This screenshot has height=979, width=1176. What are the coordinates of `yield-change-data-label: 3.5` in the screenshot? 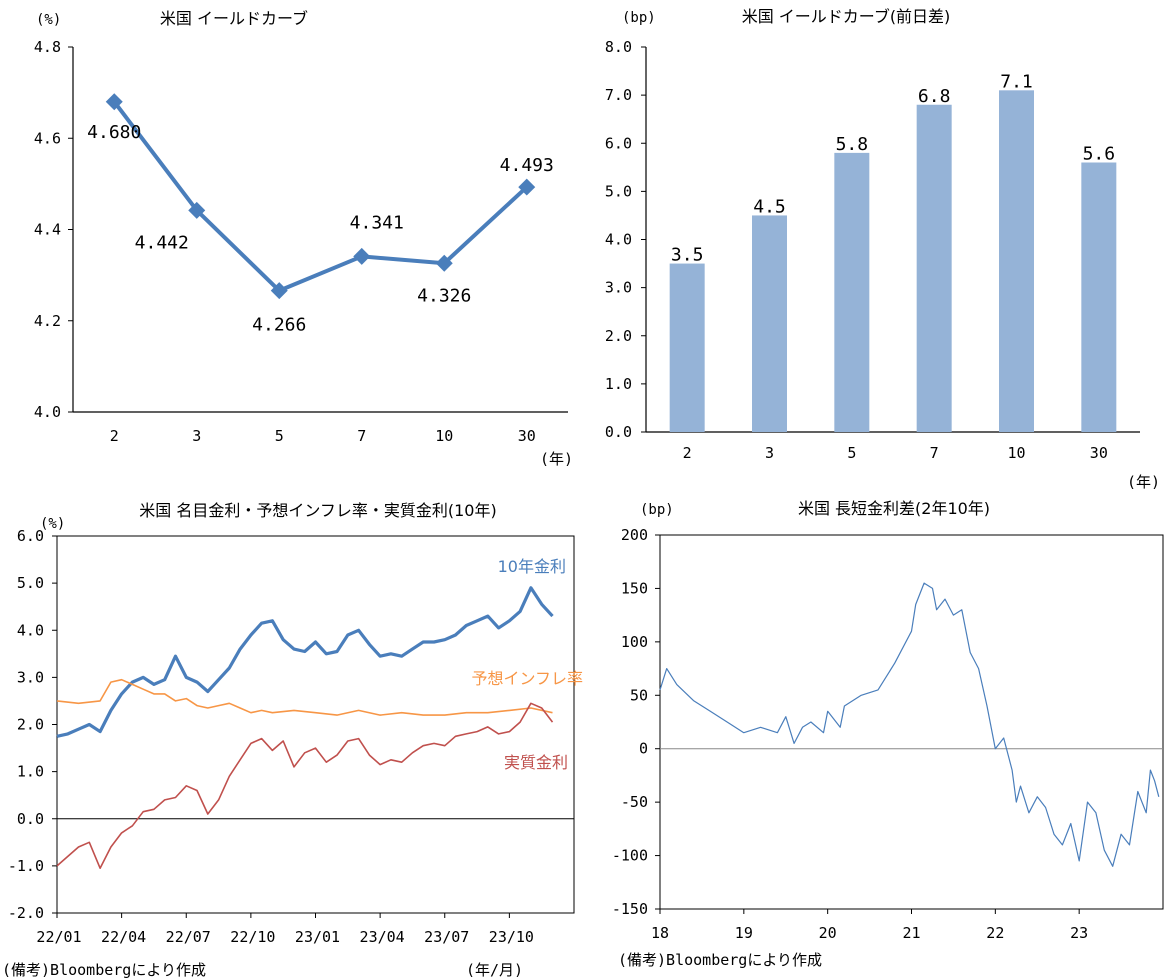 It's located at (687, 255).